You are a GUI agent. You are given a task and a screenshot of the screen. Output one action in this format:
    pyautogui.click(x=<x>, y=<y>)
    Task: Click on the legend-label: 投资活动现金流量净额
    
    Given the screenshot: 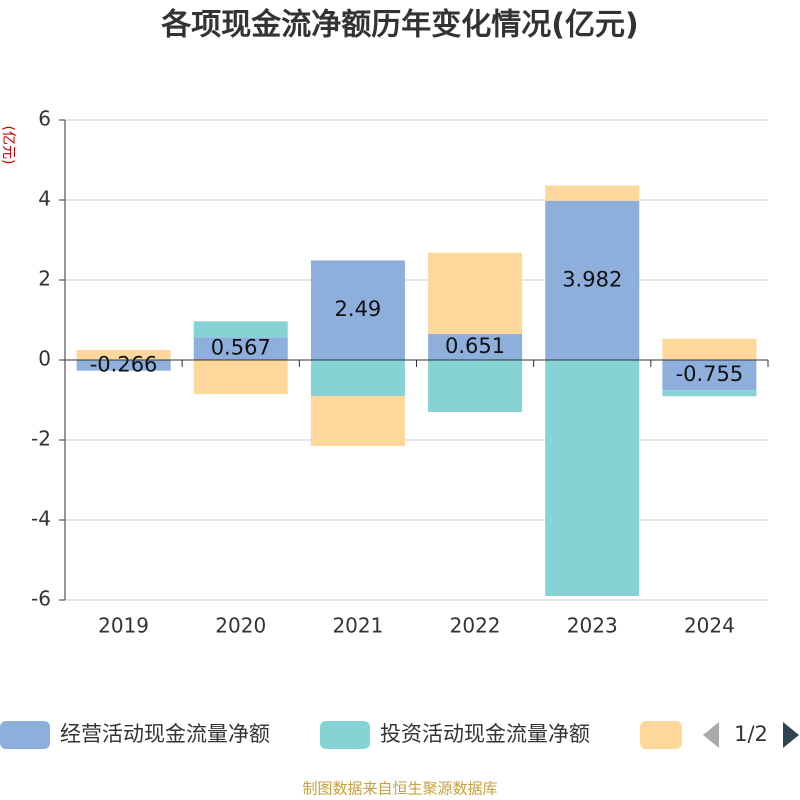 What is the action you would take?
    pyautogui.click(x=485, y=734)
    